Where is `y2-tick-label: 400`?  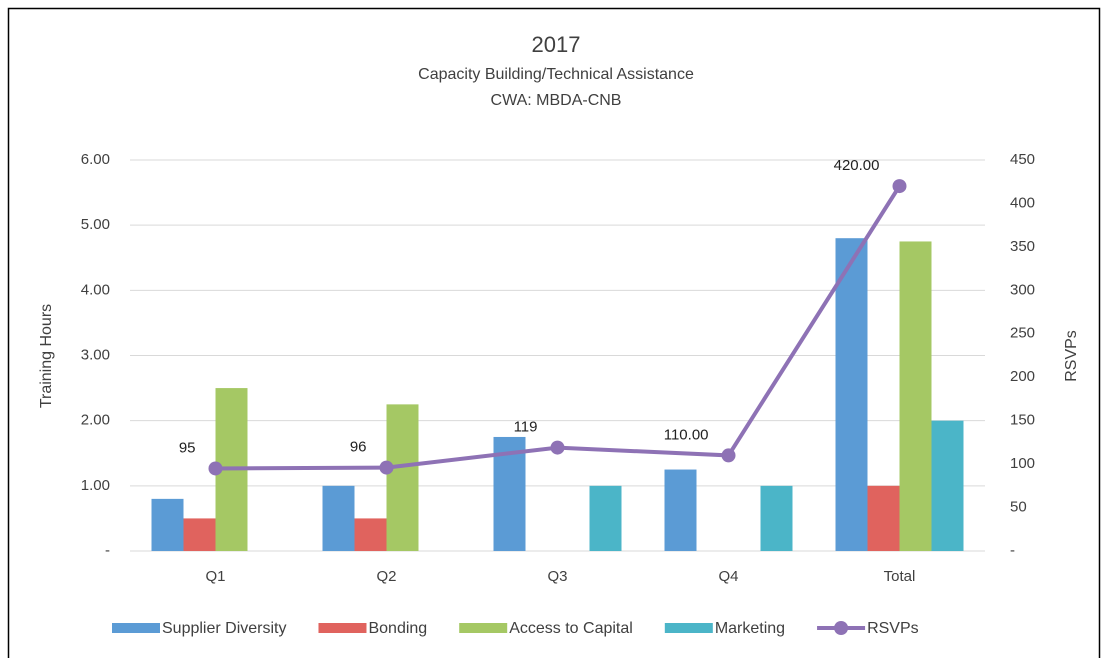 y2-tick-label: 400 is located at coordinates (1022, 202).